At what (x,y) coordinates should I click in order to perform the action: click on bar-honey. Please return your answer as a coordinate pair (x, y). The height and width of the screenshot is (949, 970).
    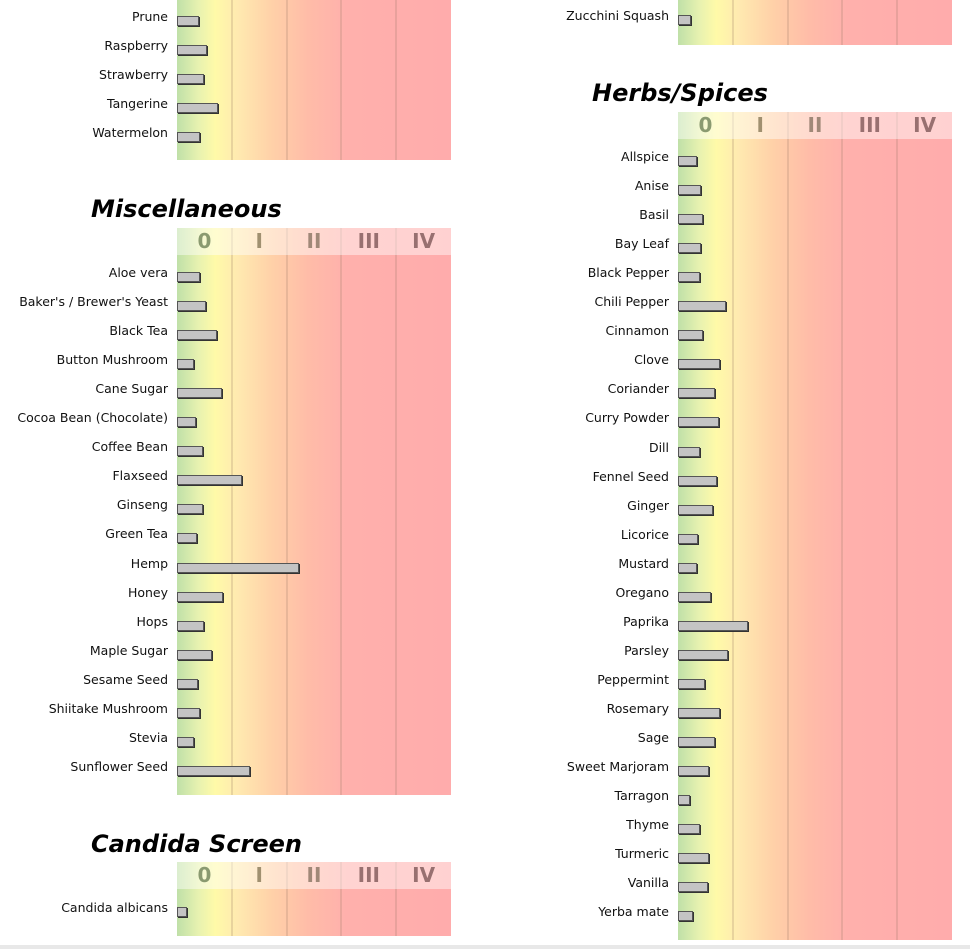
    Looking at the image, I should click on (200, 596).